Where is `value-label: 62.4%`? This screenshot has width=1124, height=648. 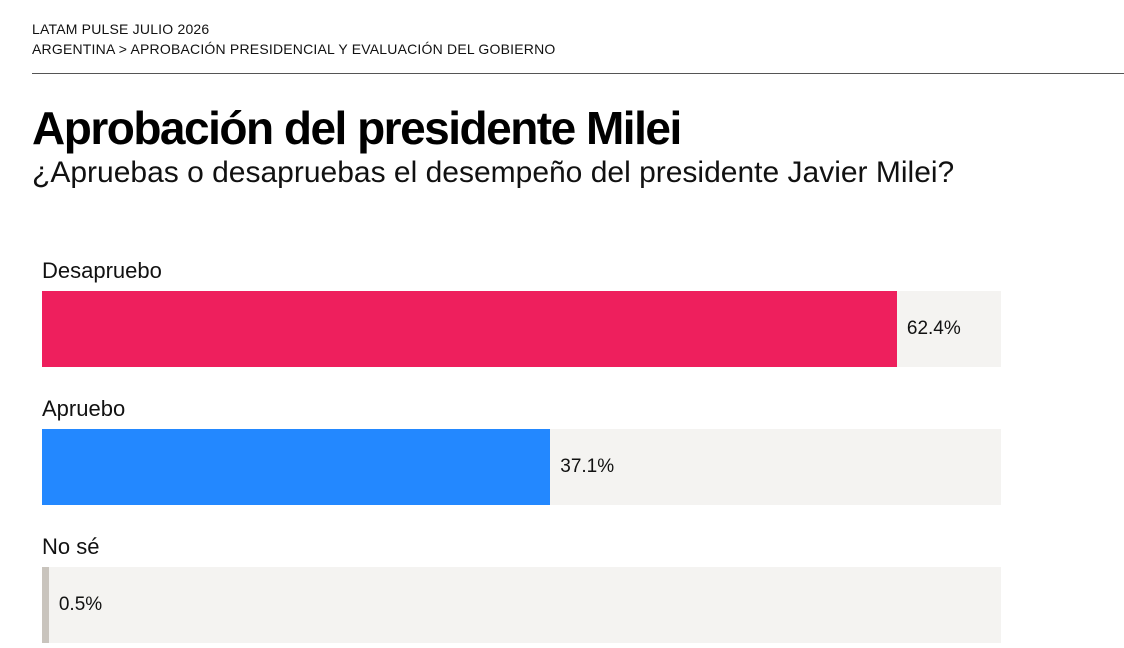 value-label: 62.4% is located at coordinates (933, 328).